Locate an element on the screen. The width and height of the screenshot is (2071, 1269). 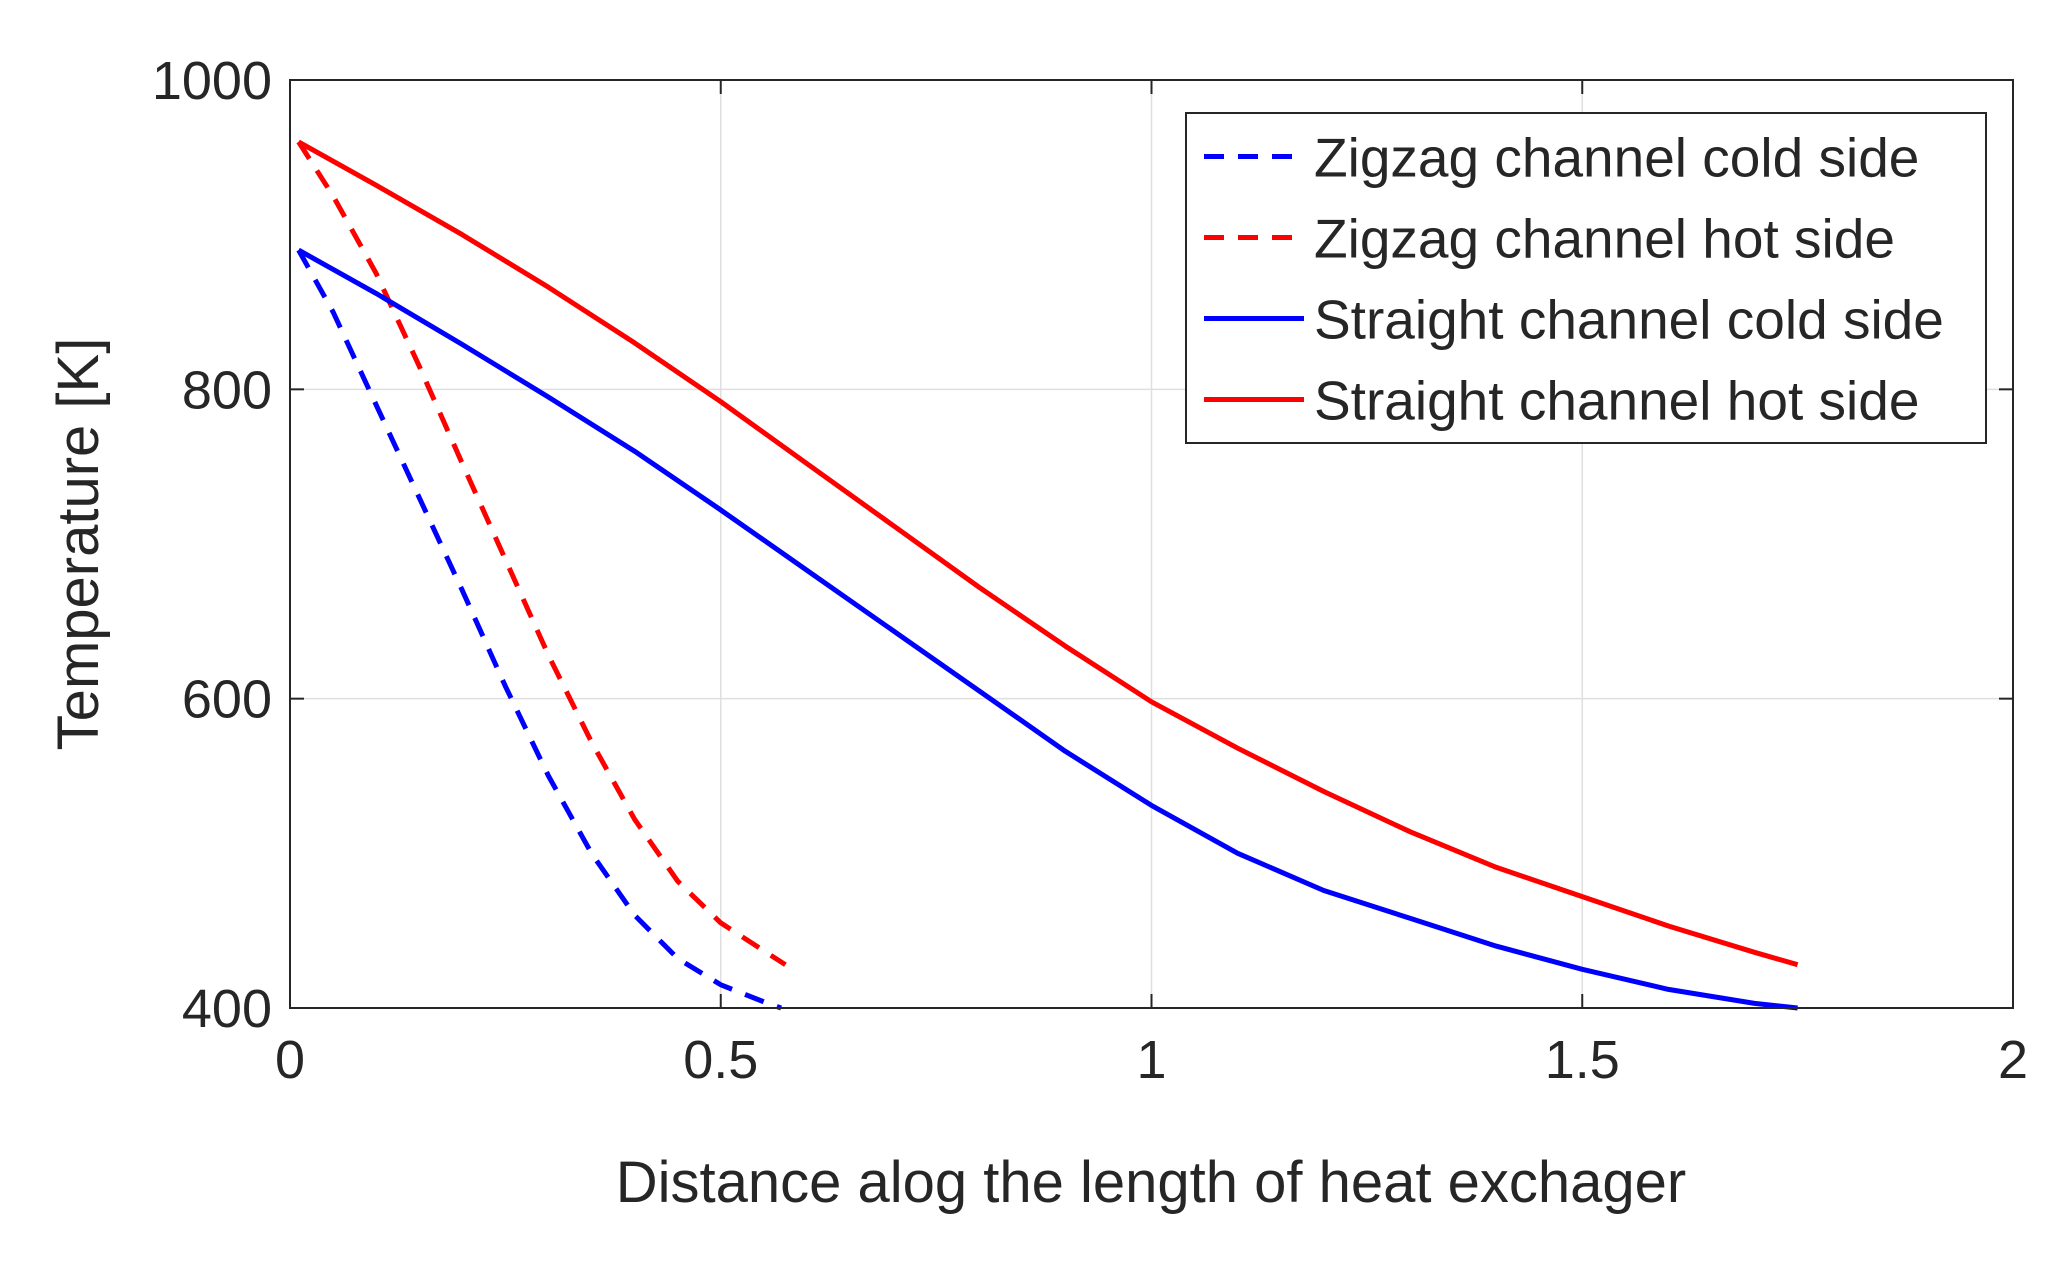
y-tick-label: 800 is located at coordinates (227, 390).